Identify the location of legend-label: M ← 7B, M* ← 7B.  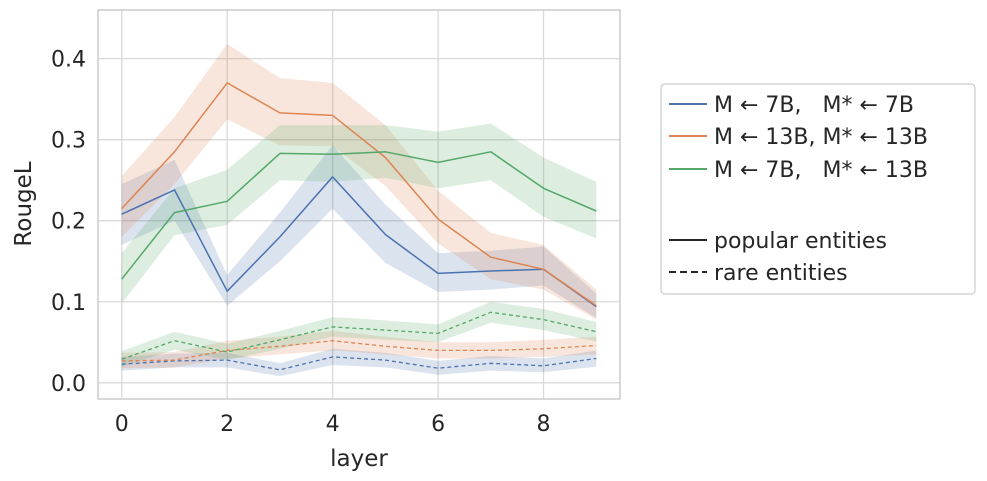
(814, 105).